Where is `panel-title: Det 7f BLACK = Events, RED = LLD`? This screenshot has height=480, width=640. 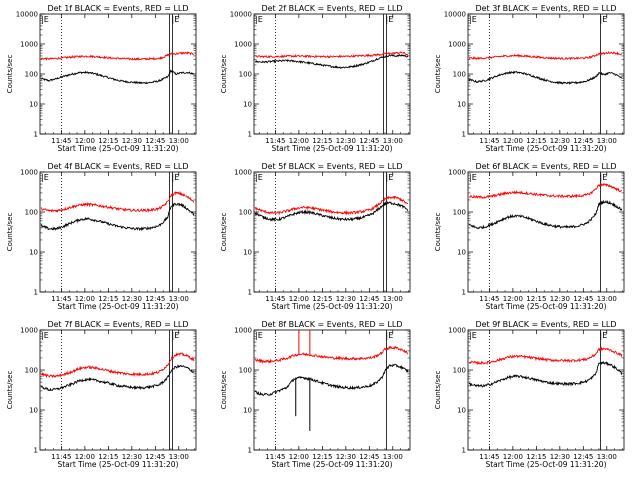 panel-title: Det 7f BLACK = Events, RED = LLD is located at coordinates (117, 324).